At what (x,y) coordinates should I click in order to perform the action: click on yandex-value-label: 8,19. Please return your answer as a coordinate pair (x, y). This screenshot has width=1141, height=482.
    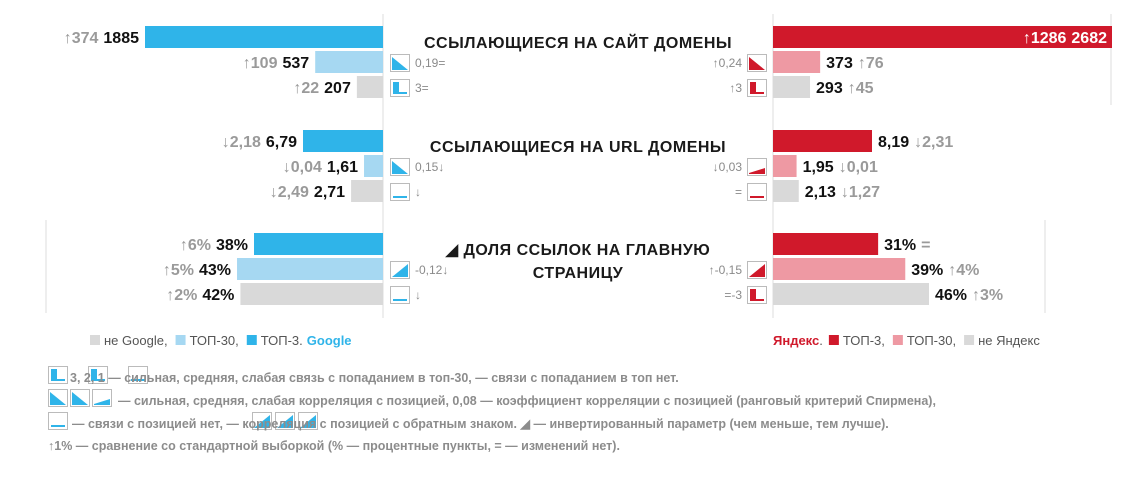
    Looking at the image, I should click on (893, 142).